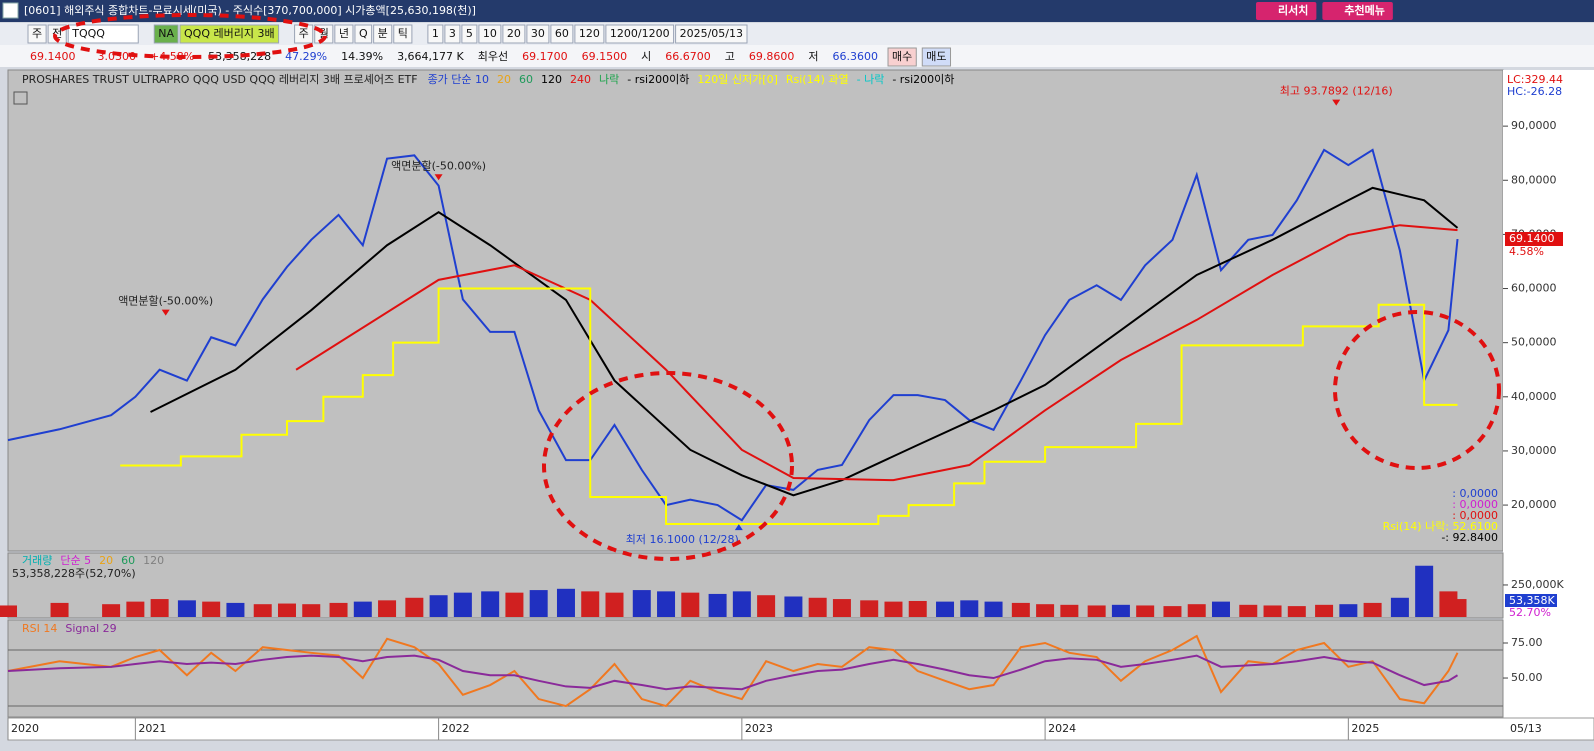 The width and height of the screenshot is (1594, 751). I want to click on indicator-readout: Rsi(14) 나락: 52.6100, so click(1440, 526).